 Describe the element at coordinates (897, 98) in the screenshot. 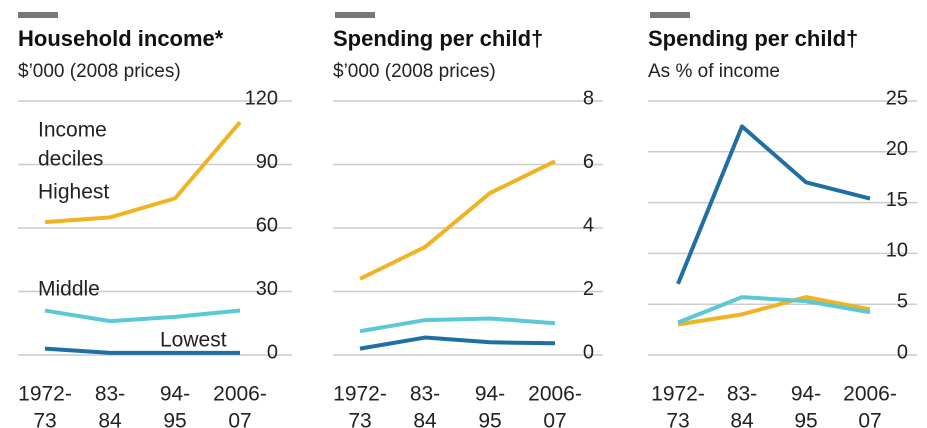

I see `y-tick-label: 25` at that location.